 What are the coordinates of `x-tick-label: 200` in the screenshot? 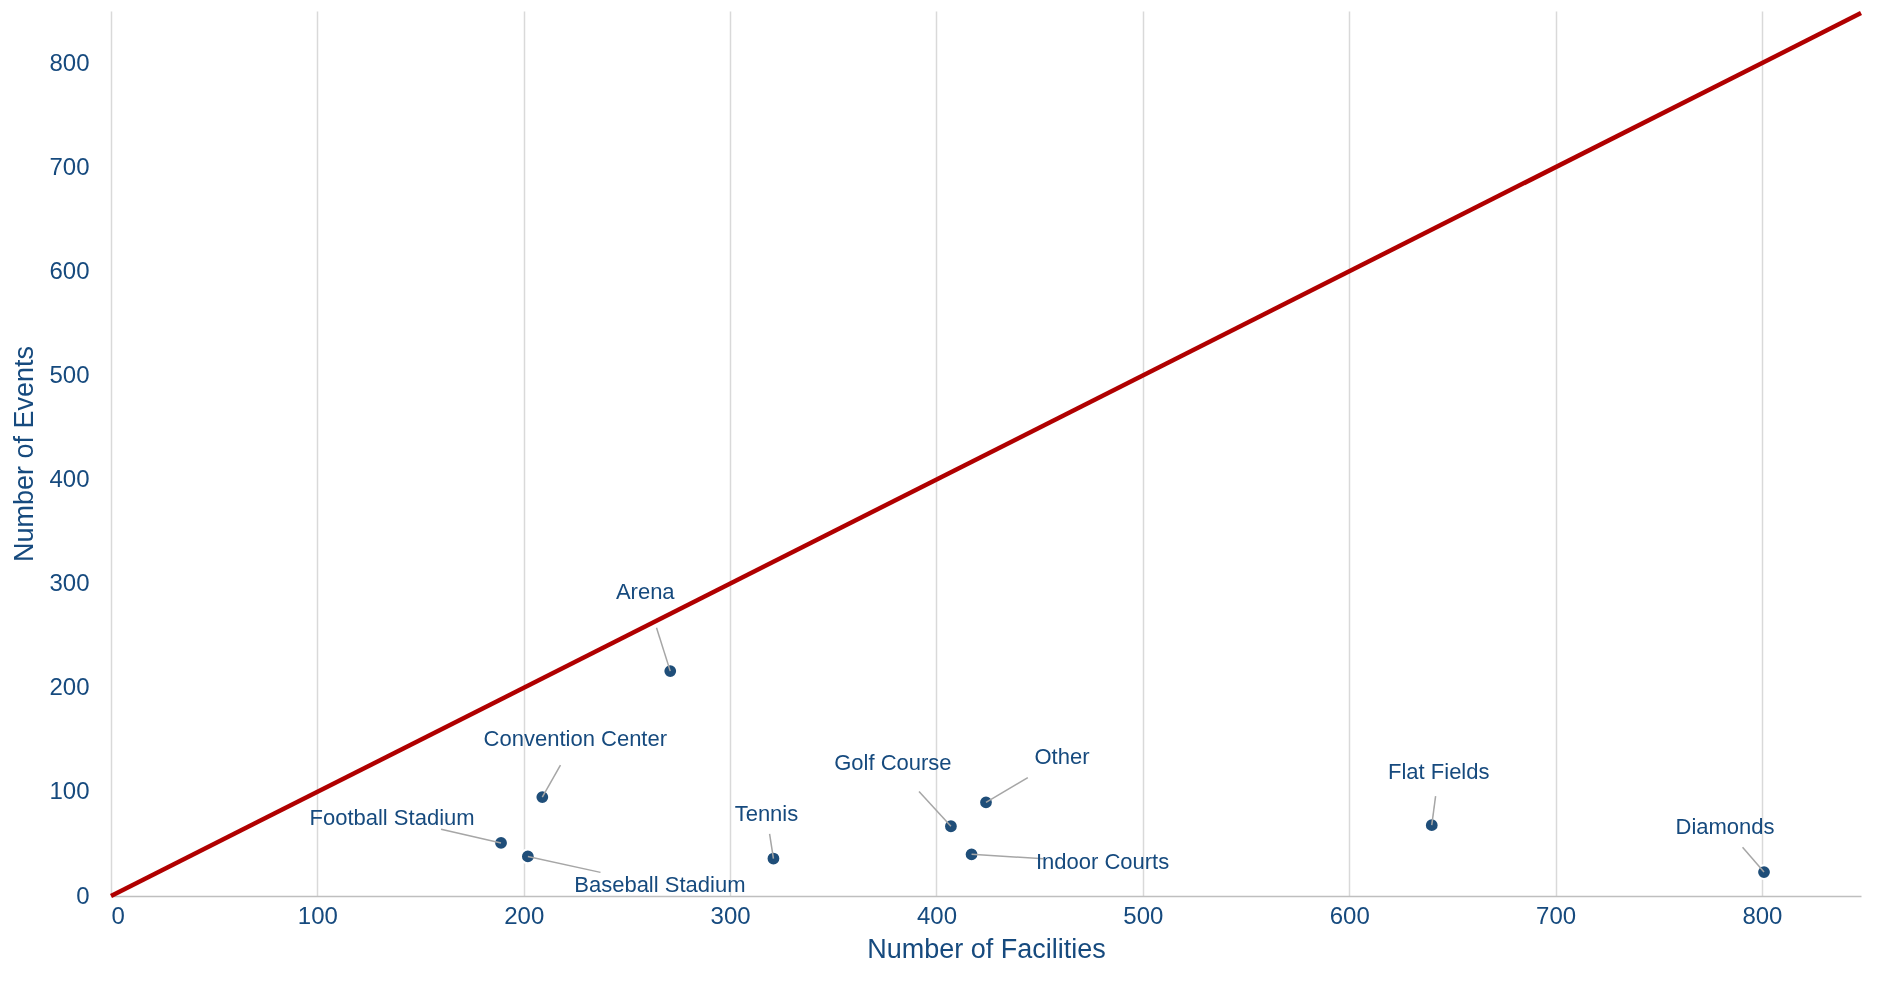 It's located at (524, 915).